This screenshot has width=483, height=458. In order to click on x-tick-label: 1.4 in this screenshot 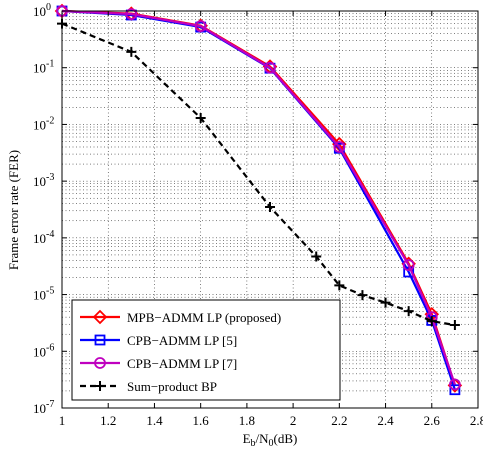, I will do `click(154, 420)`.